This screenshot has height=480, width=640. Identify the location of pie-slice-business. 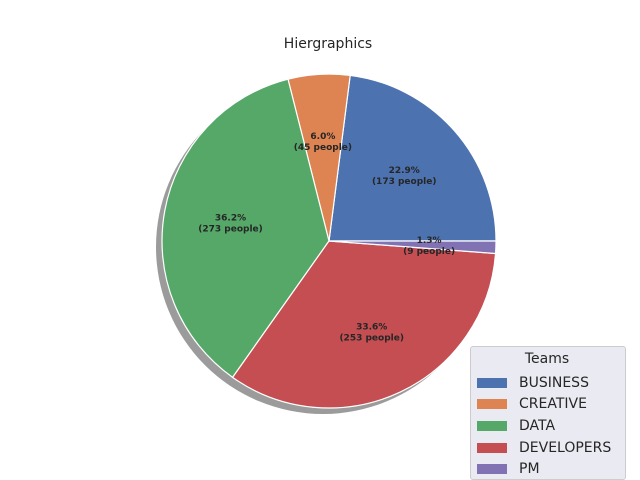
(412, 158).